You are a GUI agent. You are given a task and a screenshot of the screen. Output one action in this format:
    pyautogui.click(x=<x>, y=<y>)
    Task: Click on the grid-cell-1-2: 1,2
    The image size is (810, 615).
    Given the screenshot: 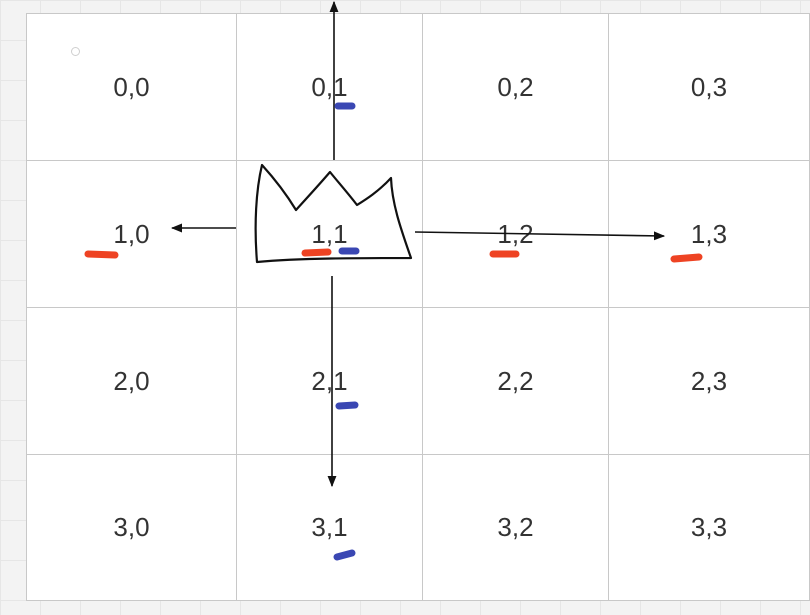 What is the action you would take?
    pyautogui.click(x=516, y=234)
    